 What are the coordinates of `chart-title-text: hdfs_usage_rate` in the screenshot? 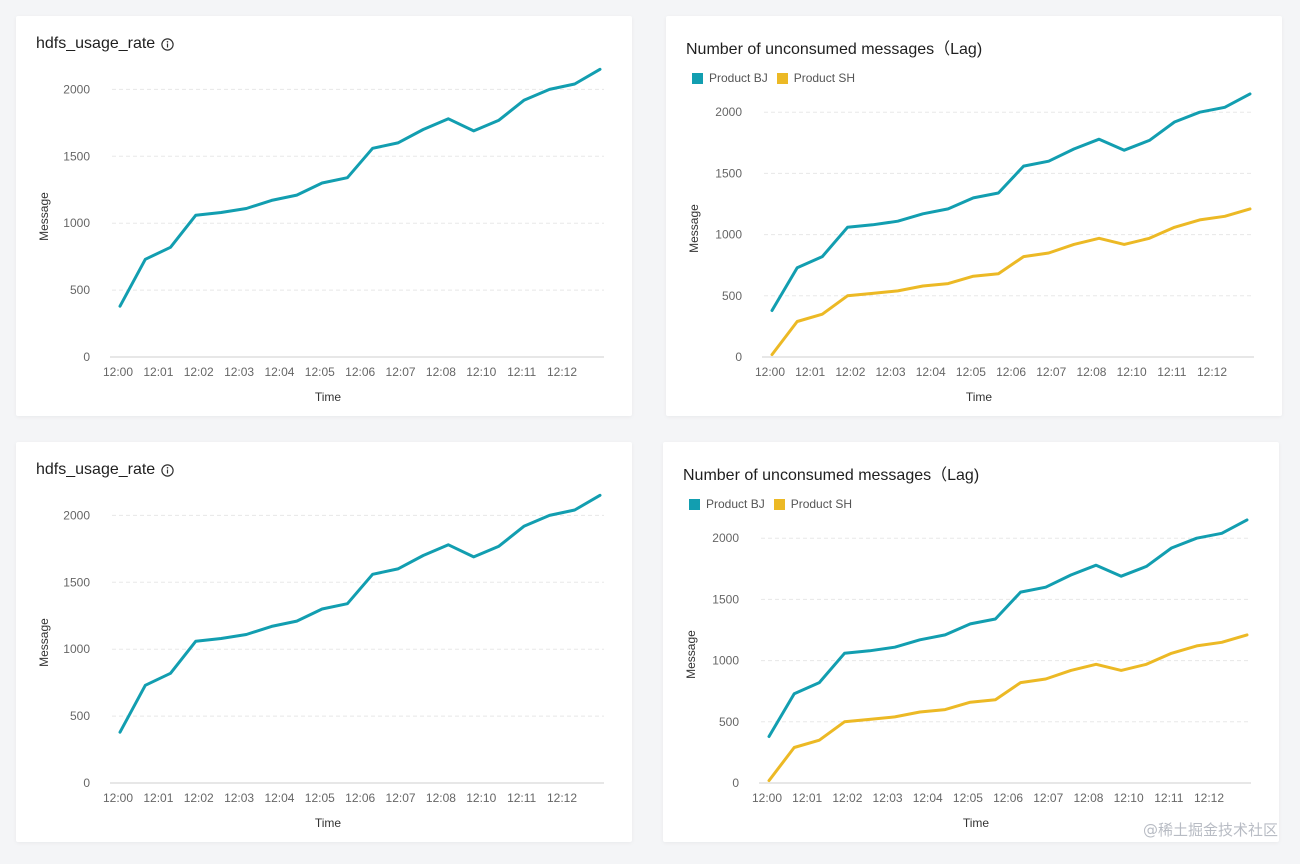 It's located at (96, 43).